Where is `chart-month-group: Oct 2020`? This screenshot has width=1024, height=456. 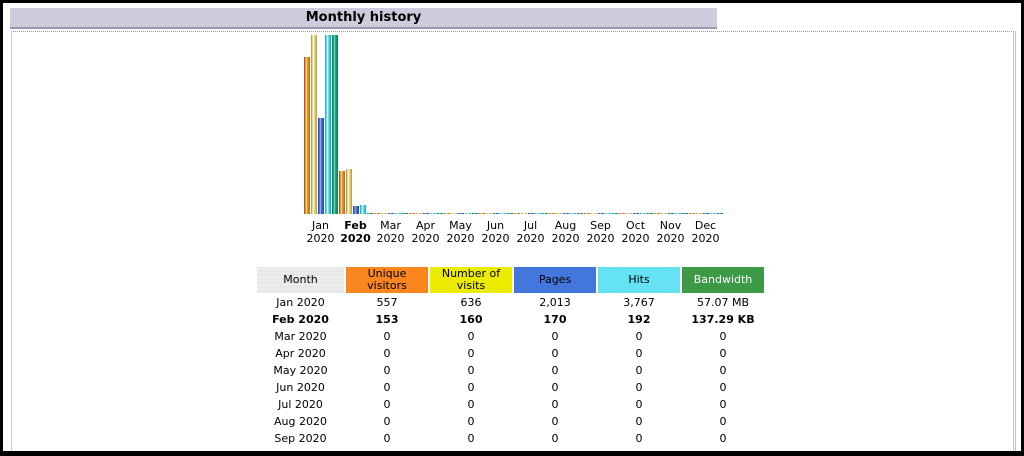
chart-month-group: Oct 2020 is located at coordinates (635, 142).